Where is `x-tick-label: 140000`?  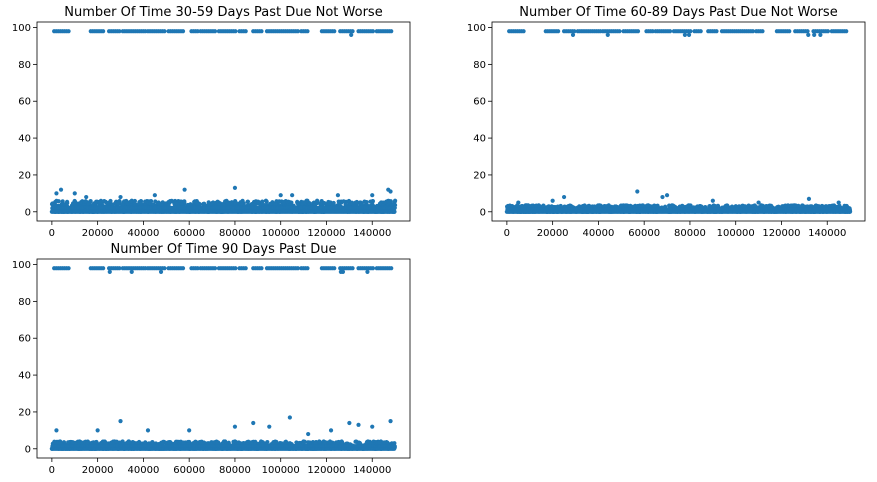 x-tick-label: 140000 is located at coordinates (827, 233).